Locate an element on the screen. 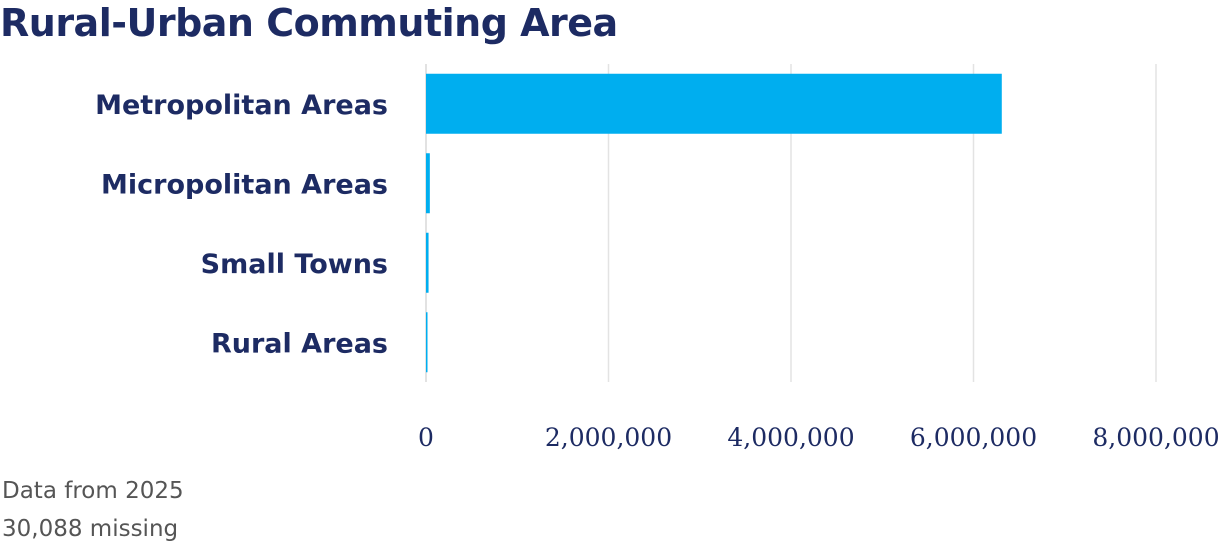 This screenshot has height=546, width=1230. x-tick-label: 4,000,000 is located at coordinates (790, 437).